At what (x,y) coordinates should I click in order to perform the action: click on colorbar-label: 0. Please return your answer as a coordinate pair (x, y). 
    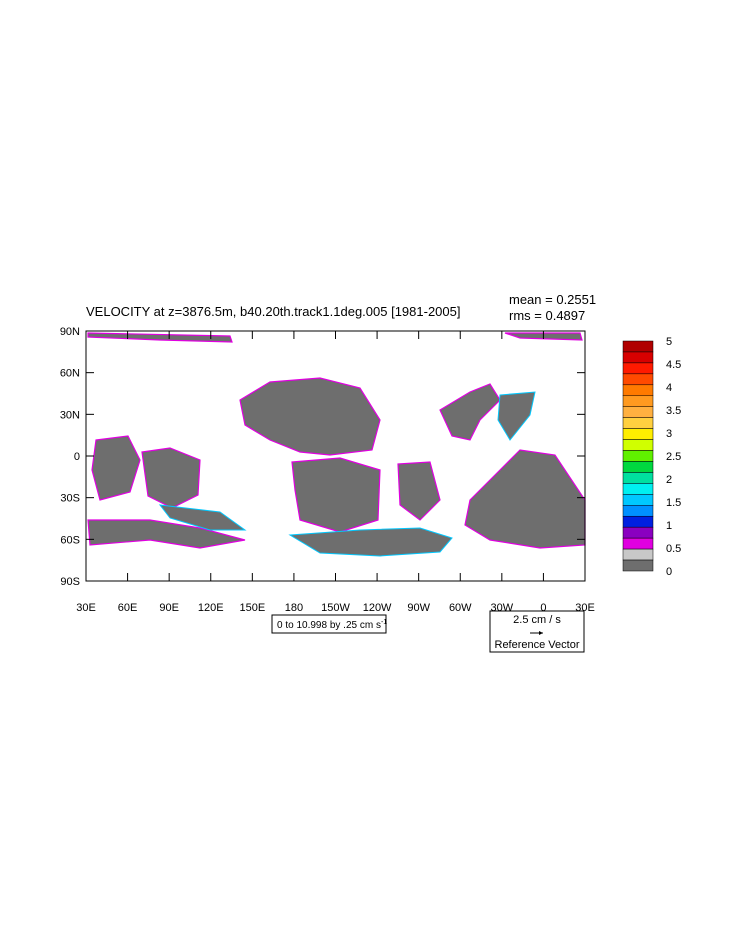
    Looking at the image, I should click on (669, 572).